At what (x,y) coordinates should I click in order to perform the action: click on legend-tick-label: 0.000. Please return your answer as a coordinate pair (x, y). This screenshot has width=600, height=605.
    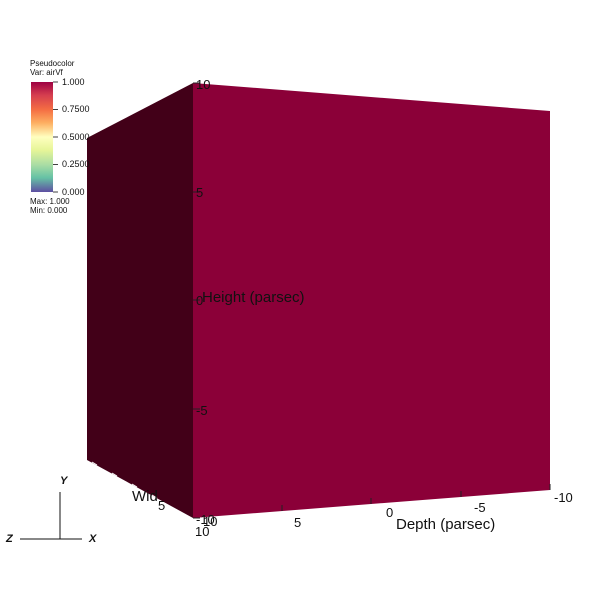
    Looking at the image, I should click on (73, 192).